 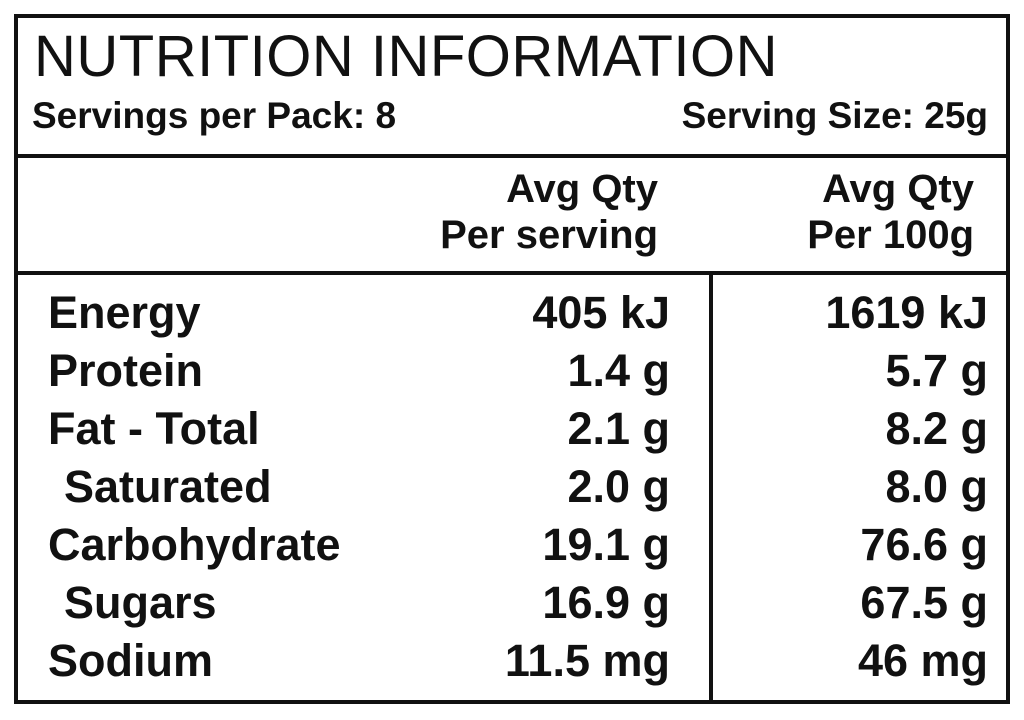 I want to click on nutrient-name: Carbohydrate, so click(x=194, y=544).